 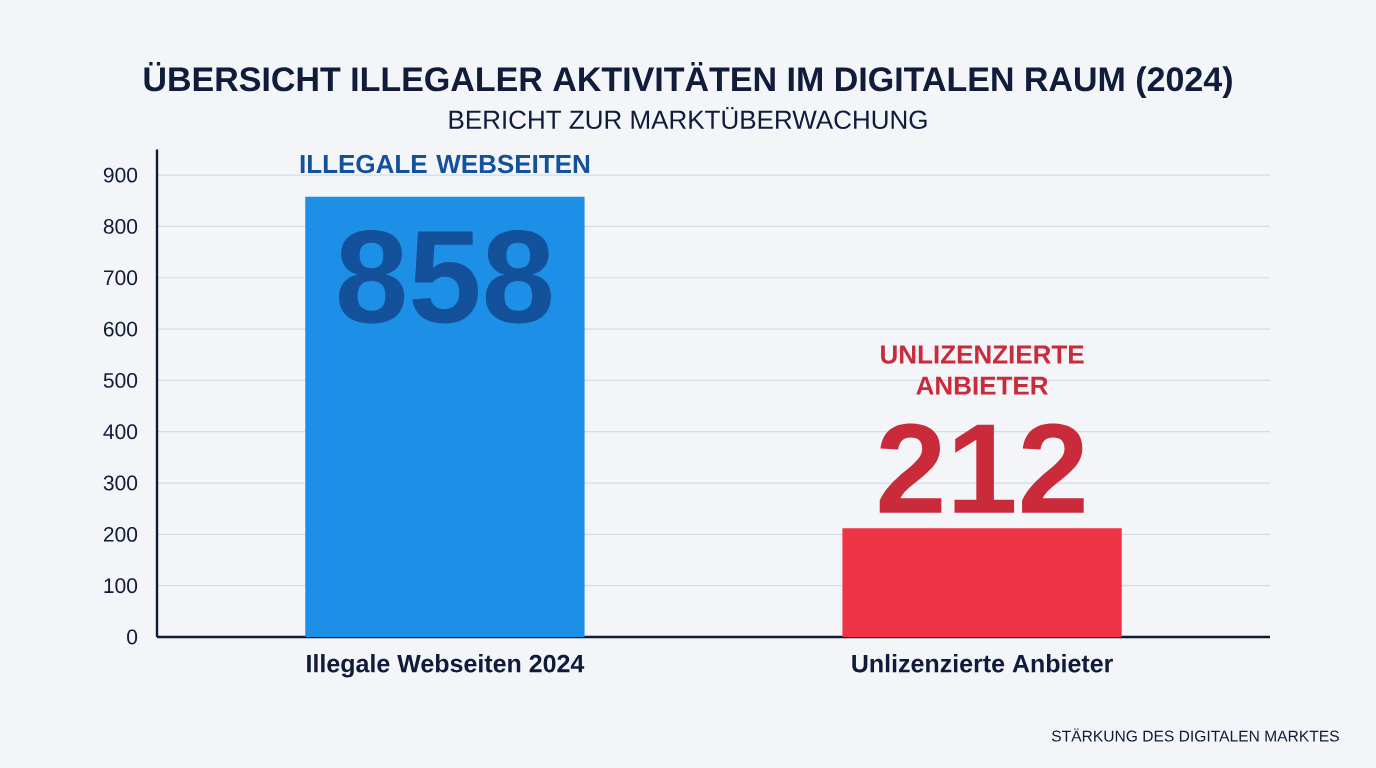 I want to click on x-tick-label: Illegale Webseiten 2024, so click(x=446, y=666).